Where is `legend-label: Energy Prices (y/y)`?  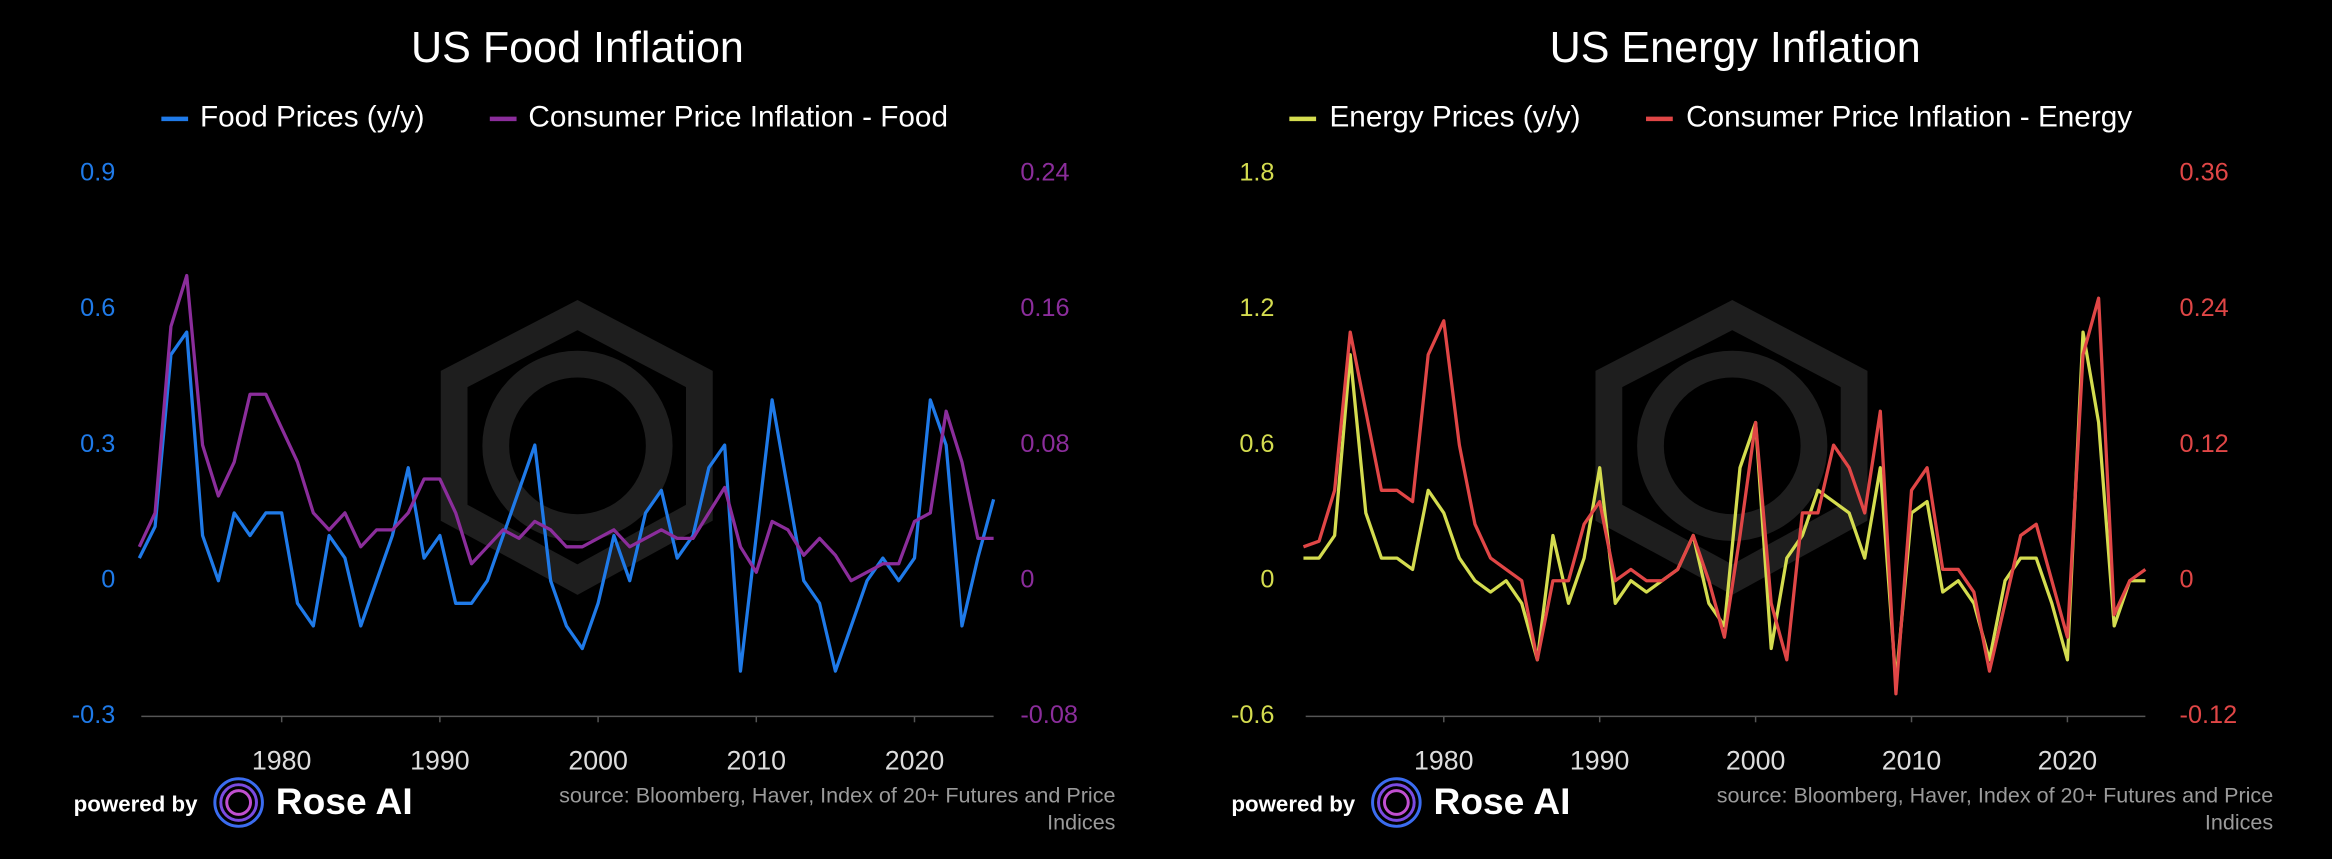
legend-label: Energy Prices (y/y) is located at coordinates (1454, 117).